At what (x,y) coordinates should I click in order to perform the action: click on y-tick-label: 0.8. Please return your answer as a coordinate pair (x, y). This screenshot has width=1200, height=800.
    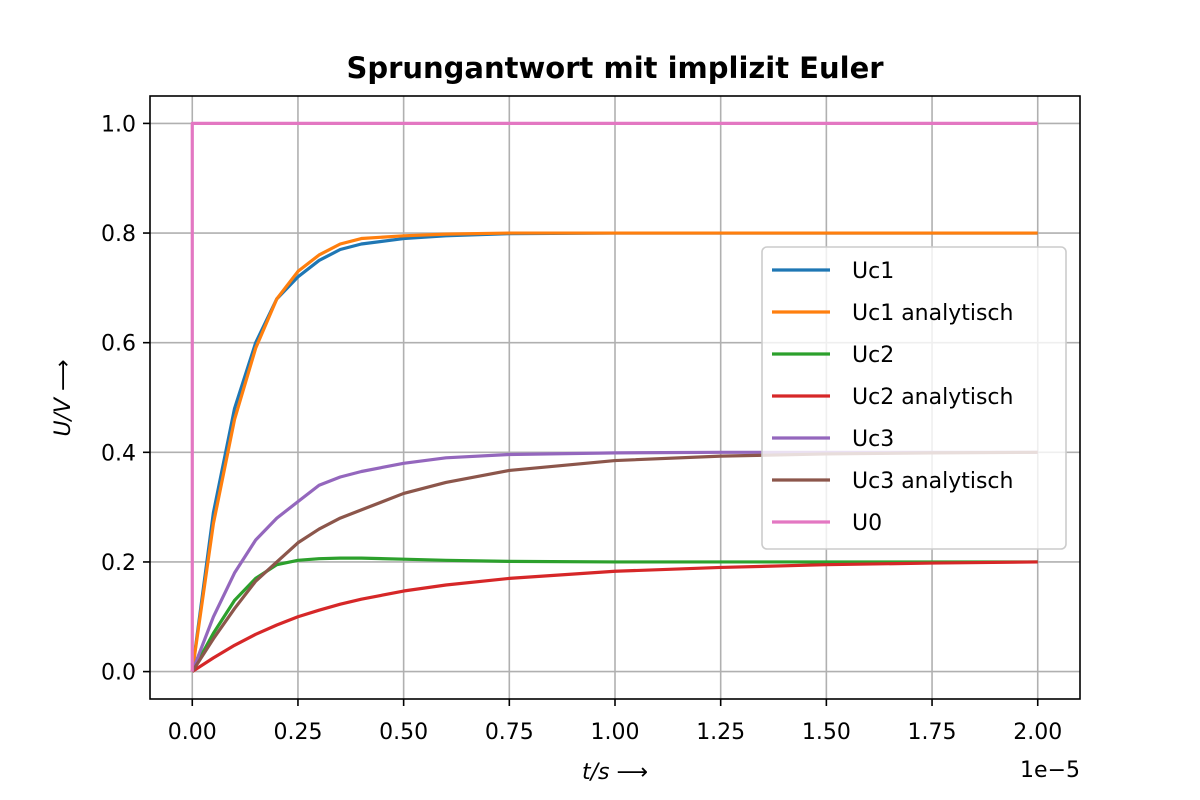
    Looking at the image, I should click on (118, 234).